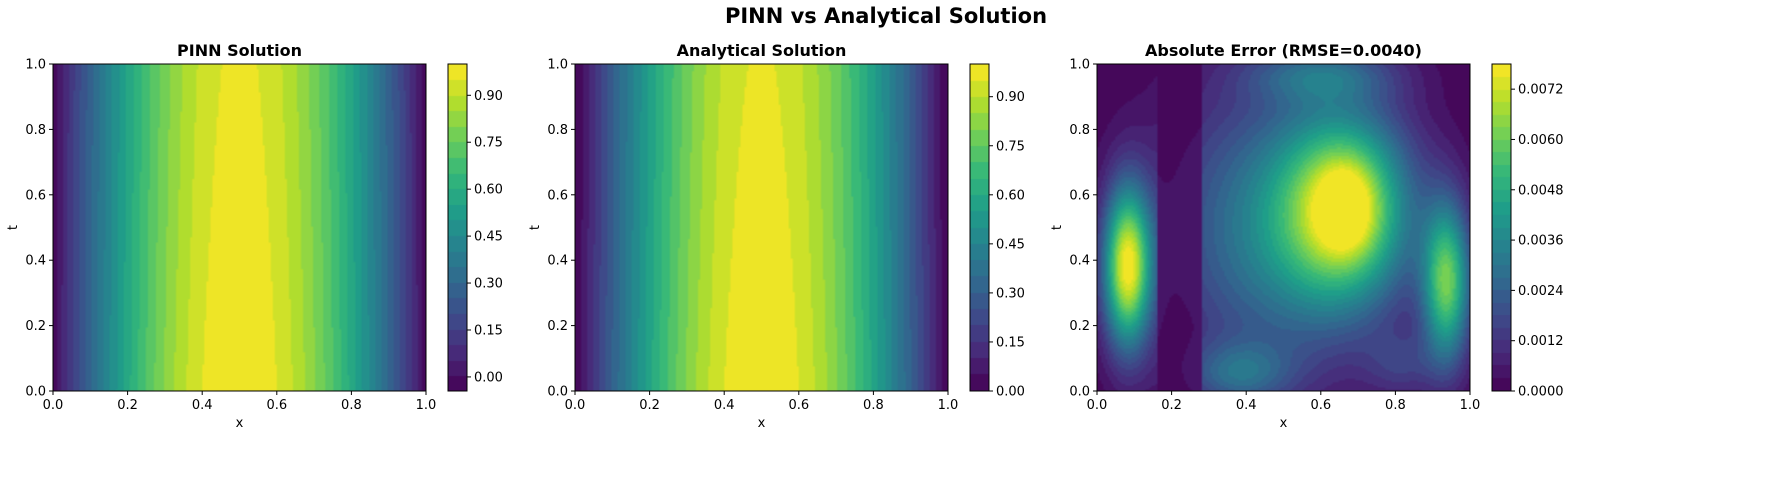 Image resolution: width=1772 pixels, height=499 pixels. What do you see at coordinates (1541, 291) in the screenshot?
I see `colorbar-tick-label: 0.0024` at bounding box center [1541, 291].